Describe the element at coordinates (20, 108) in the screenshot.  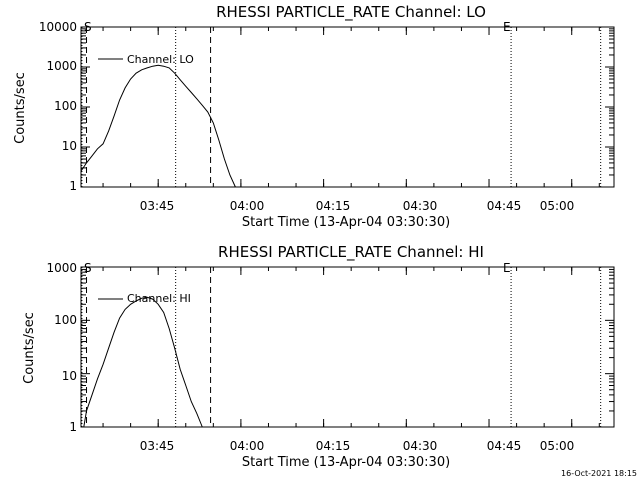
I see `y-axis-label-lo: Counts/sec` at that location.